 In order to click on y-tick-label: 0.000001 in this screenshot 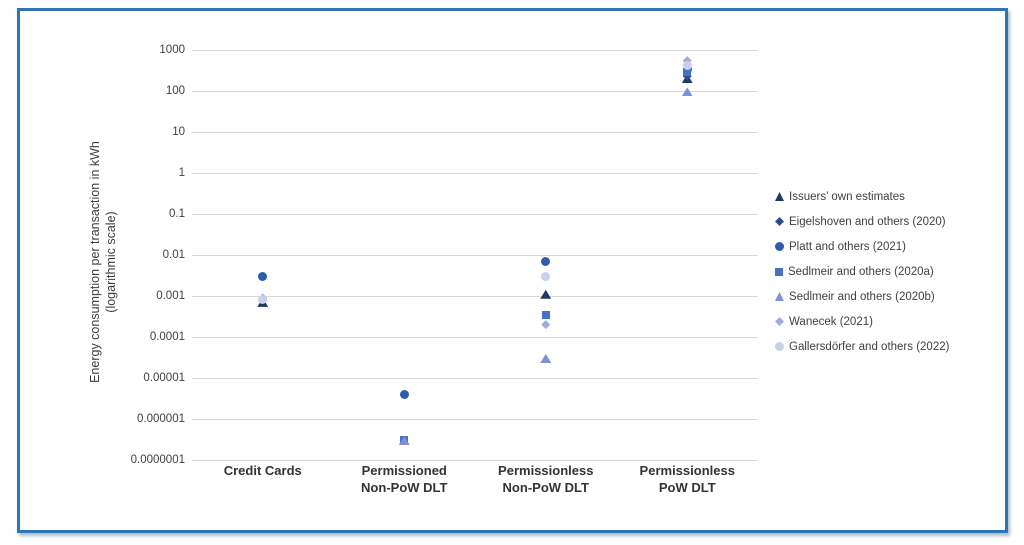, I will do `click(161, 419)`.